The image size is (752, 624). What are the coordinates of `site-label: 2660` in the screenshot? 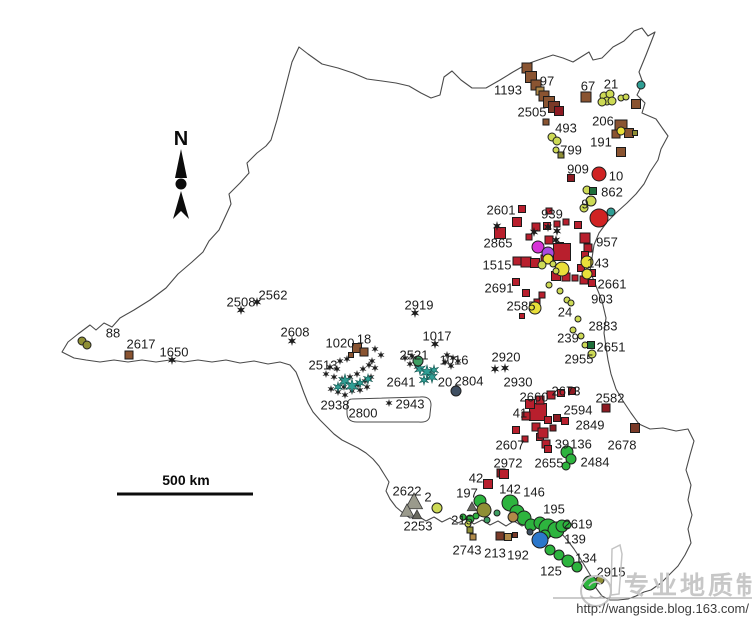 It's located at (534, 397).